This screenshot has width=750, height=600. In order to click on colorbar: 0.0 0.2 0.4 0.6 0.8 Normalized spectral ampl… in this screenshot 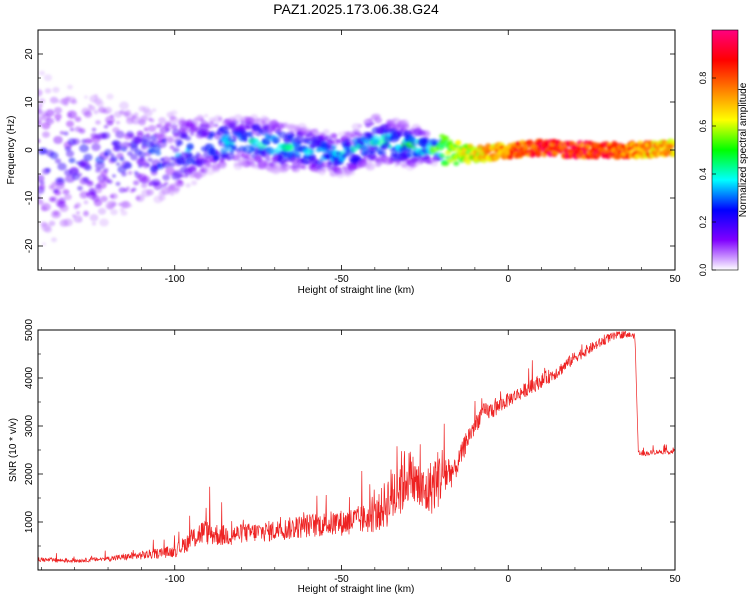, I will do `click(723, 152)`.